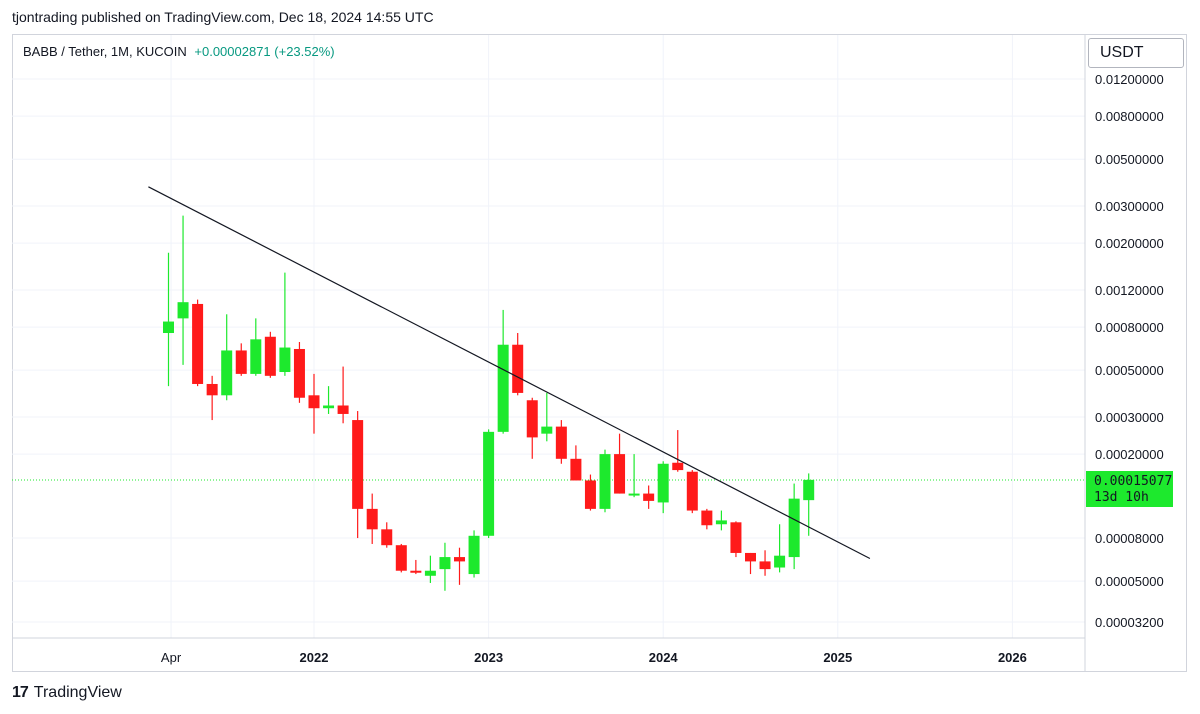 This screenshot has height=714, width=1200. I want to click on time-tick-label: 2022, so click(314, 657).